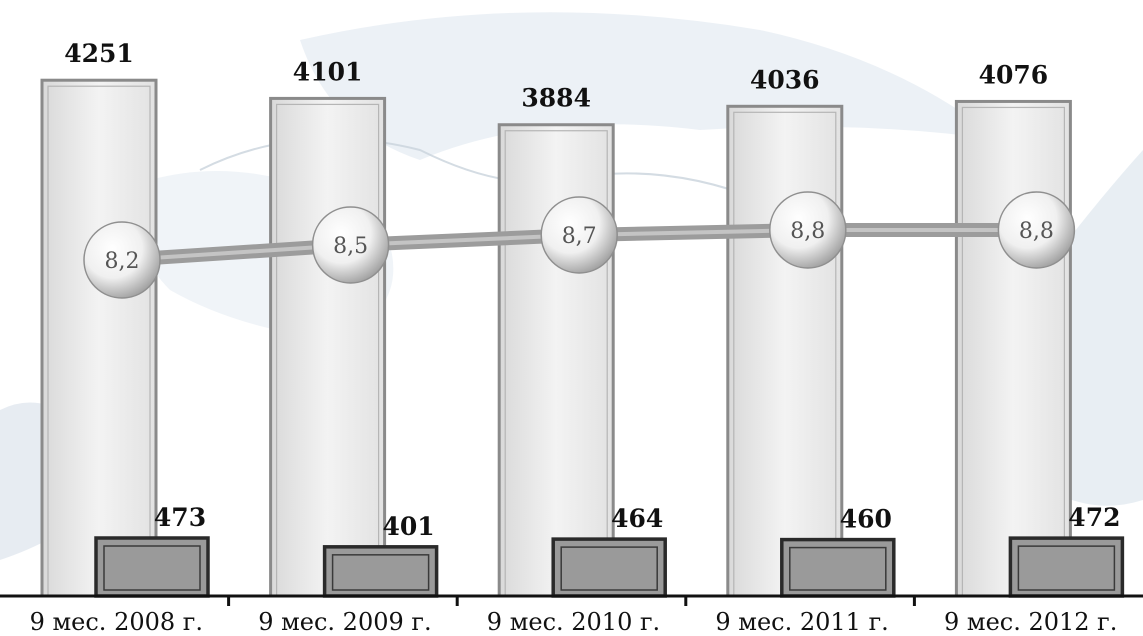 The width and height of the screenshot is (1143, 636). I want to click on ratio-line-group: 8,2 8,5 8,7 8,8 8,8, so click(579, 245).